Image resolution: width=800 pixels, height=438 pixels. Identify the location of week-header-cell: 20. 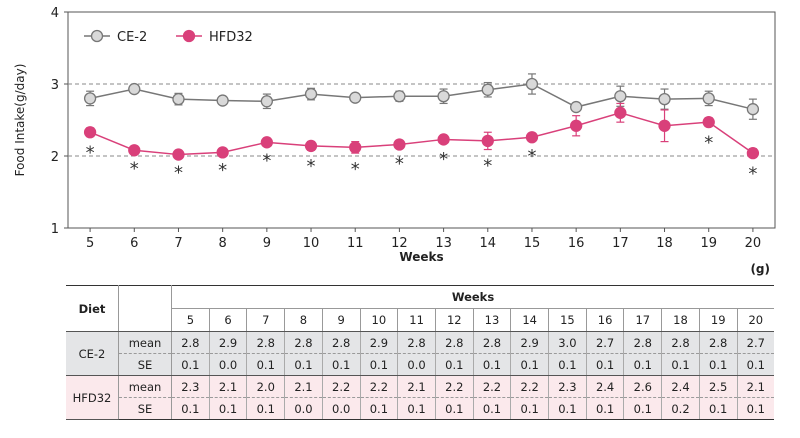
(755, 320).